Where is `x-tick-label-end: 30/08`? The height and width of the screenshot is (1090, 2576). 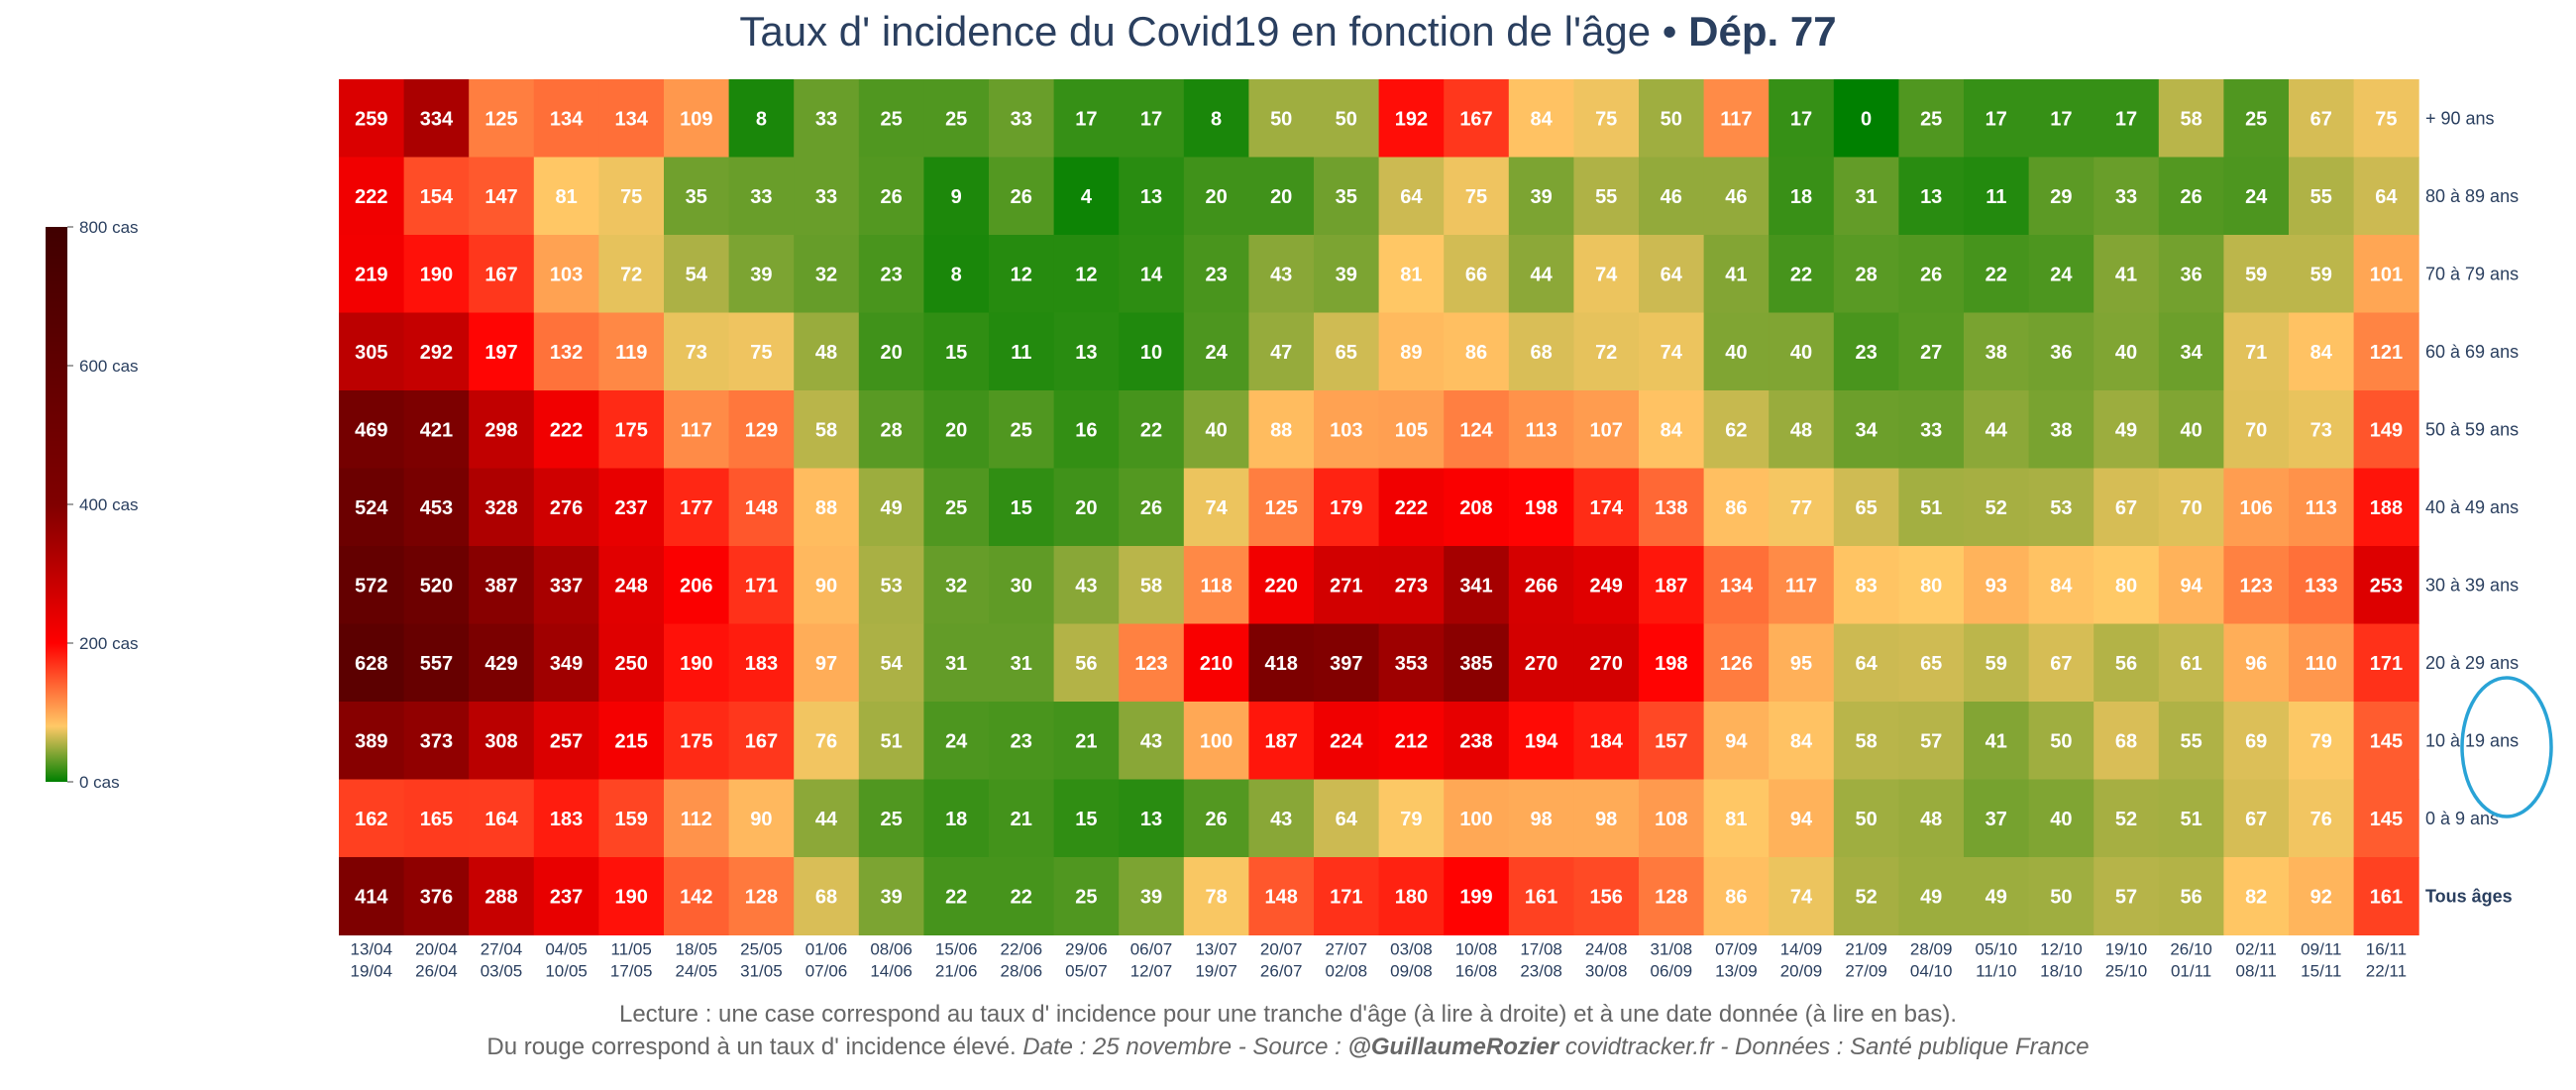
x-tick-label-end: 30/08 is located at coordinates (1606, 971).